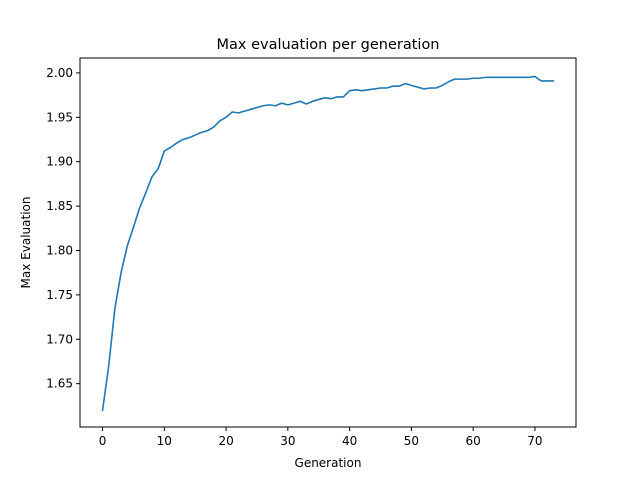 Image resolution: width=640 pixels, height=480 pixels. What do you see at coordinates (534, 441) in the screenshot?
I see `x-tick-label: 70` at bounding box center [534, 441].